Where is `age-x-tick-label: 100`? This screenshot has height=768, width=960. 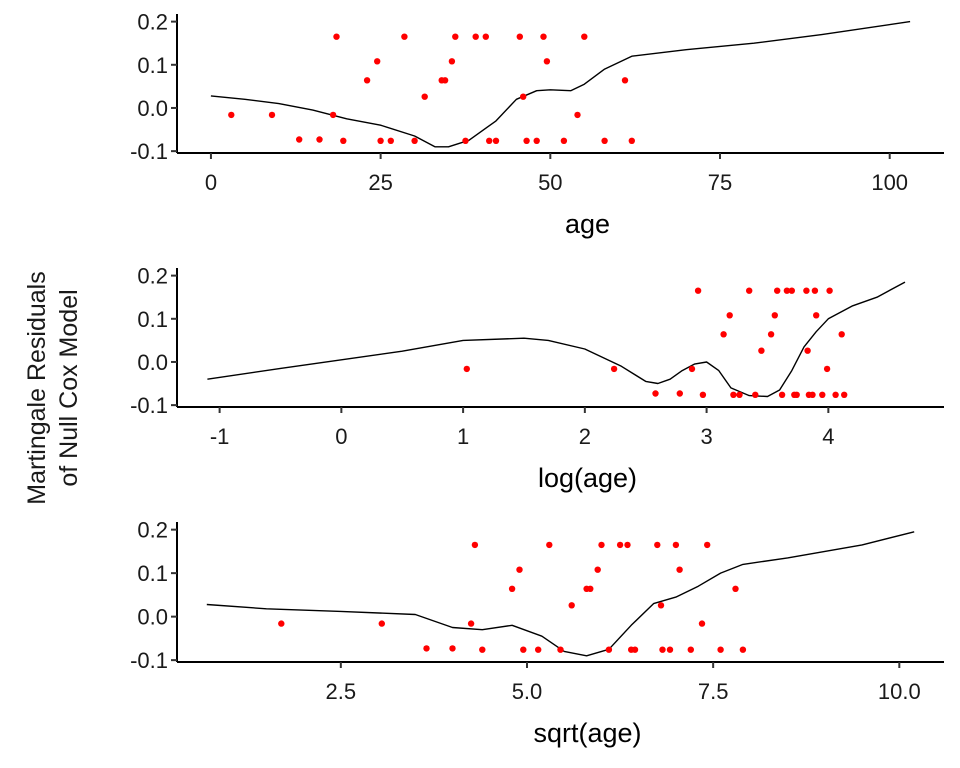
age-x-tick-label: 100 is located at coordinates (889, 182).